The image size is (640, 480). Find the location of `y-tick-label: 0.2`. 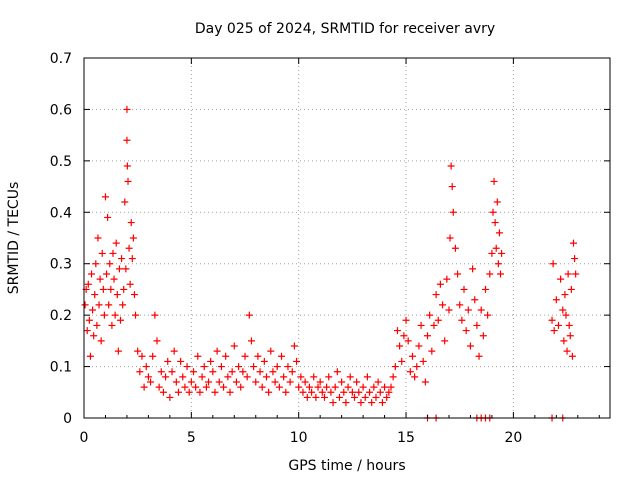

y-tick-label: 0.2 is located at coordinates (61, 316).